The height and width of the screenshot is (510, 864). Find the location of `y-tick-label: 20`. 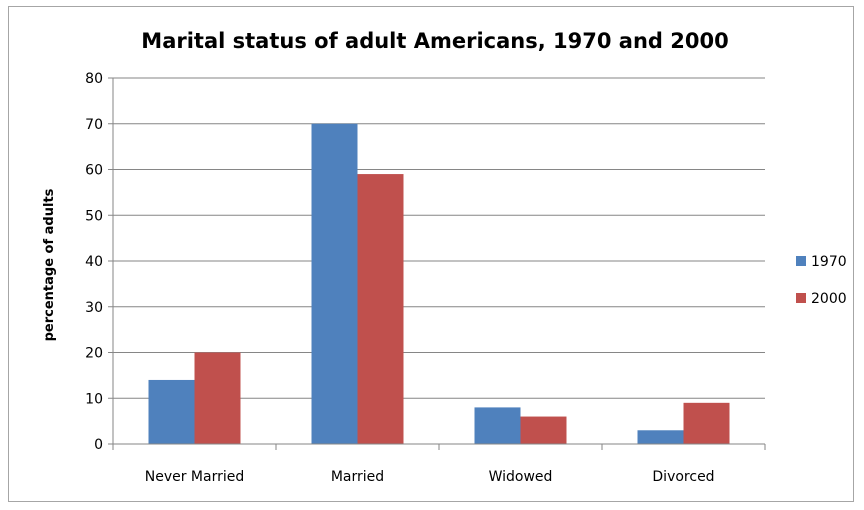

y-tick-label: 20 is located at coordinates (94, 354).